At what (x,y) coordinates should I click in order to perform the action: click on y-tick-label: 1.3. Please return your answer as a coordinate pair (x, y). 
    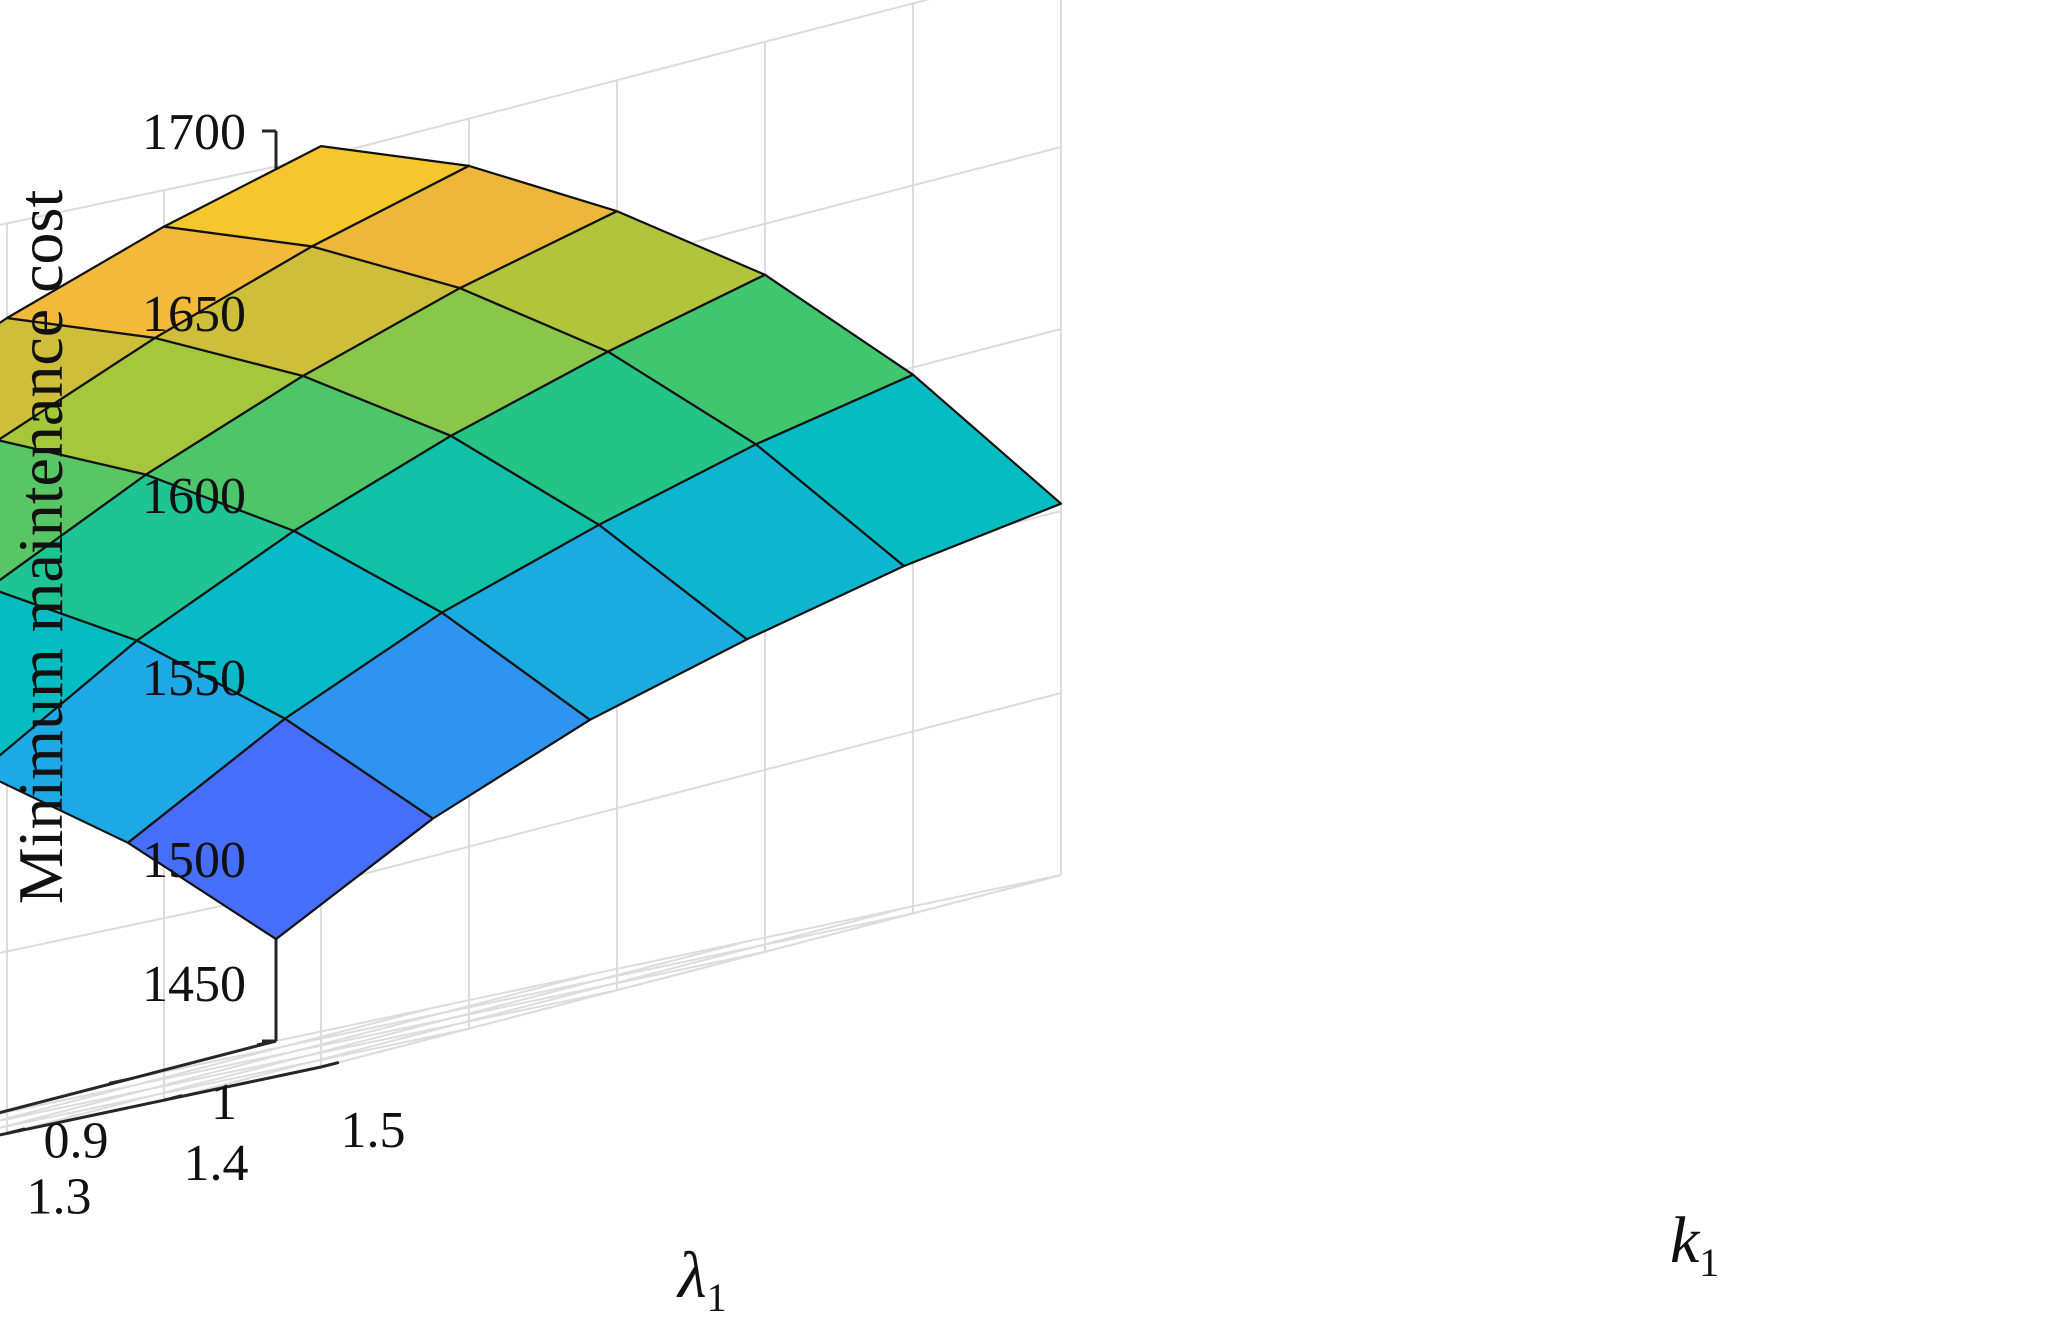
    Looking at the image, I should click on (59, 1196).